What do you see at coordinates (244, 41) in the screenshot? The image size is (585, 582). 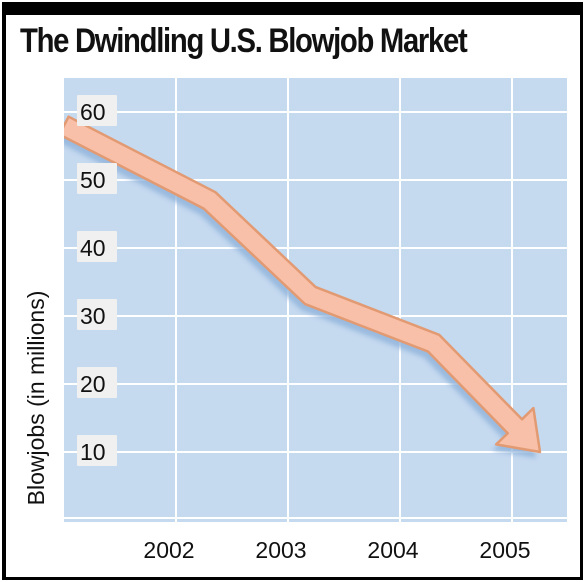 I see `chart-title: The Dwindling U.S. Blowjob Market` at bounding box center [244, 41].